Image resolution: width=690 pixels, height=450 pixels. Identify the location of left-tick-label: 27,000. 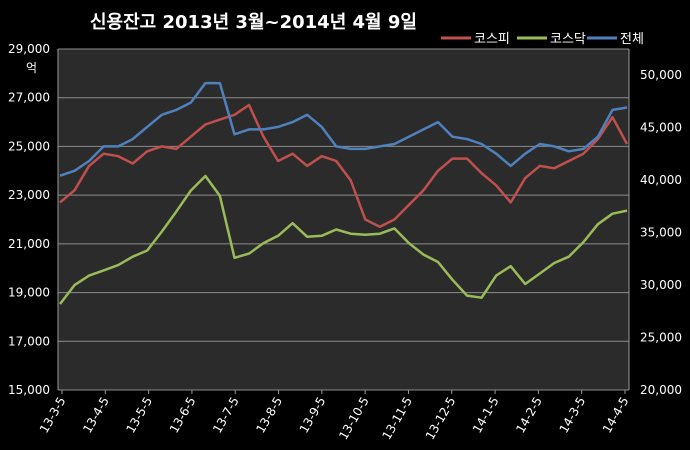
(29, 98).